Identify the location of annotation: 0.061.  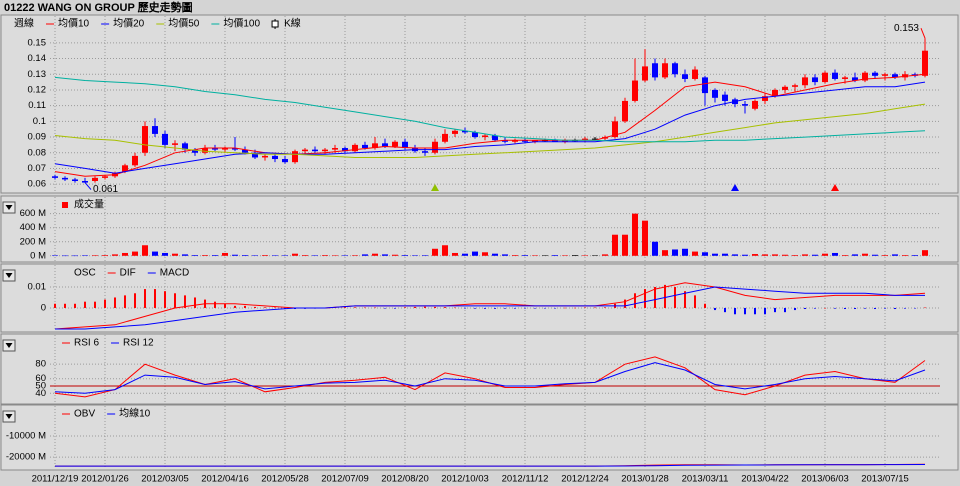
(105, 189).